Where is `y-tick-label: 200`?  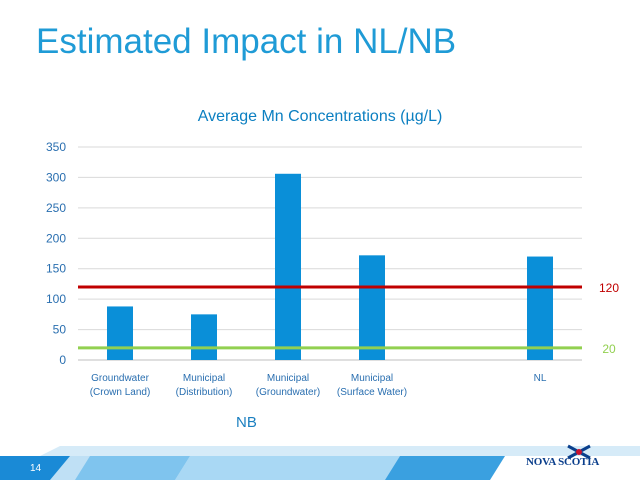 y-tick-label: 200 is located at coordinates (56, 238).